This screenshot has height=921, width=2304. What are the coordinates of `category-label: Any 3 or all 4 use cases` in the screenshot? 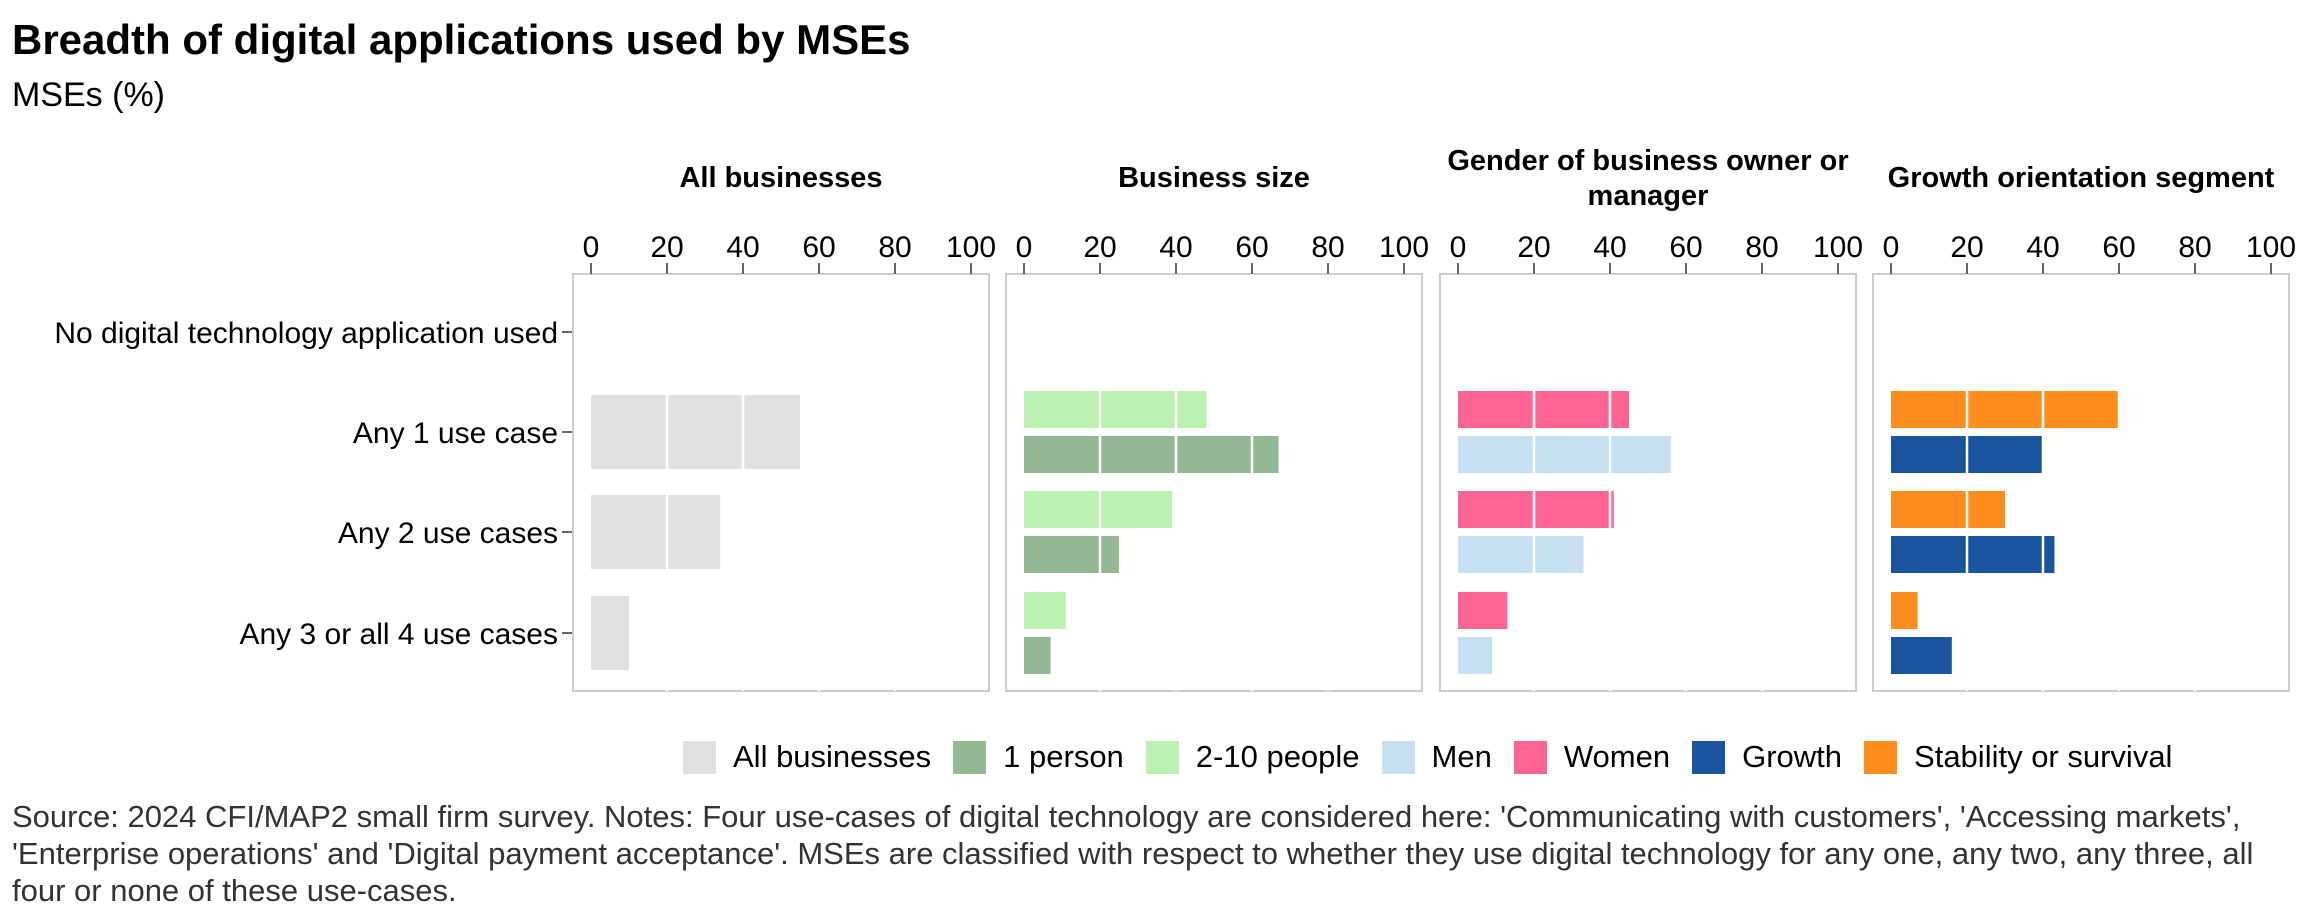 It's located at (398, 634).